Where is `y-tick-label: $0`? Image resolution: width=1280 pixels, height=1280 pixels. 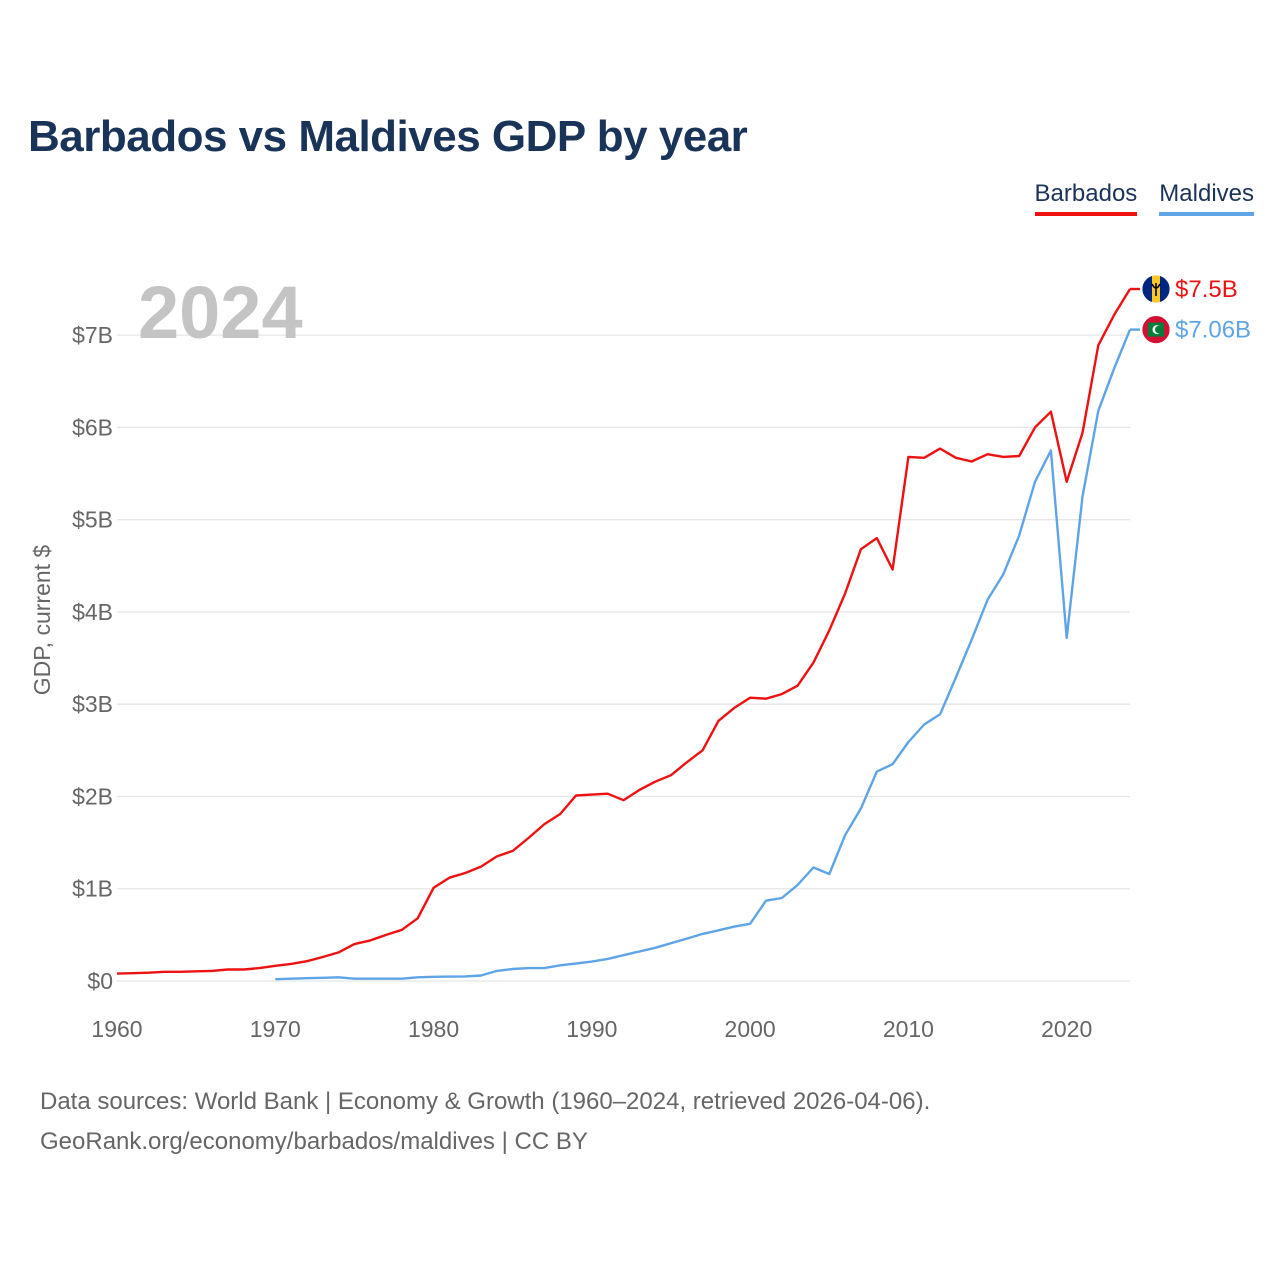 y-tick-label: $0 is located at coordinates (100, 981).